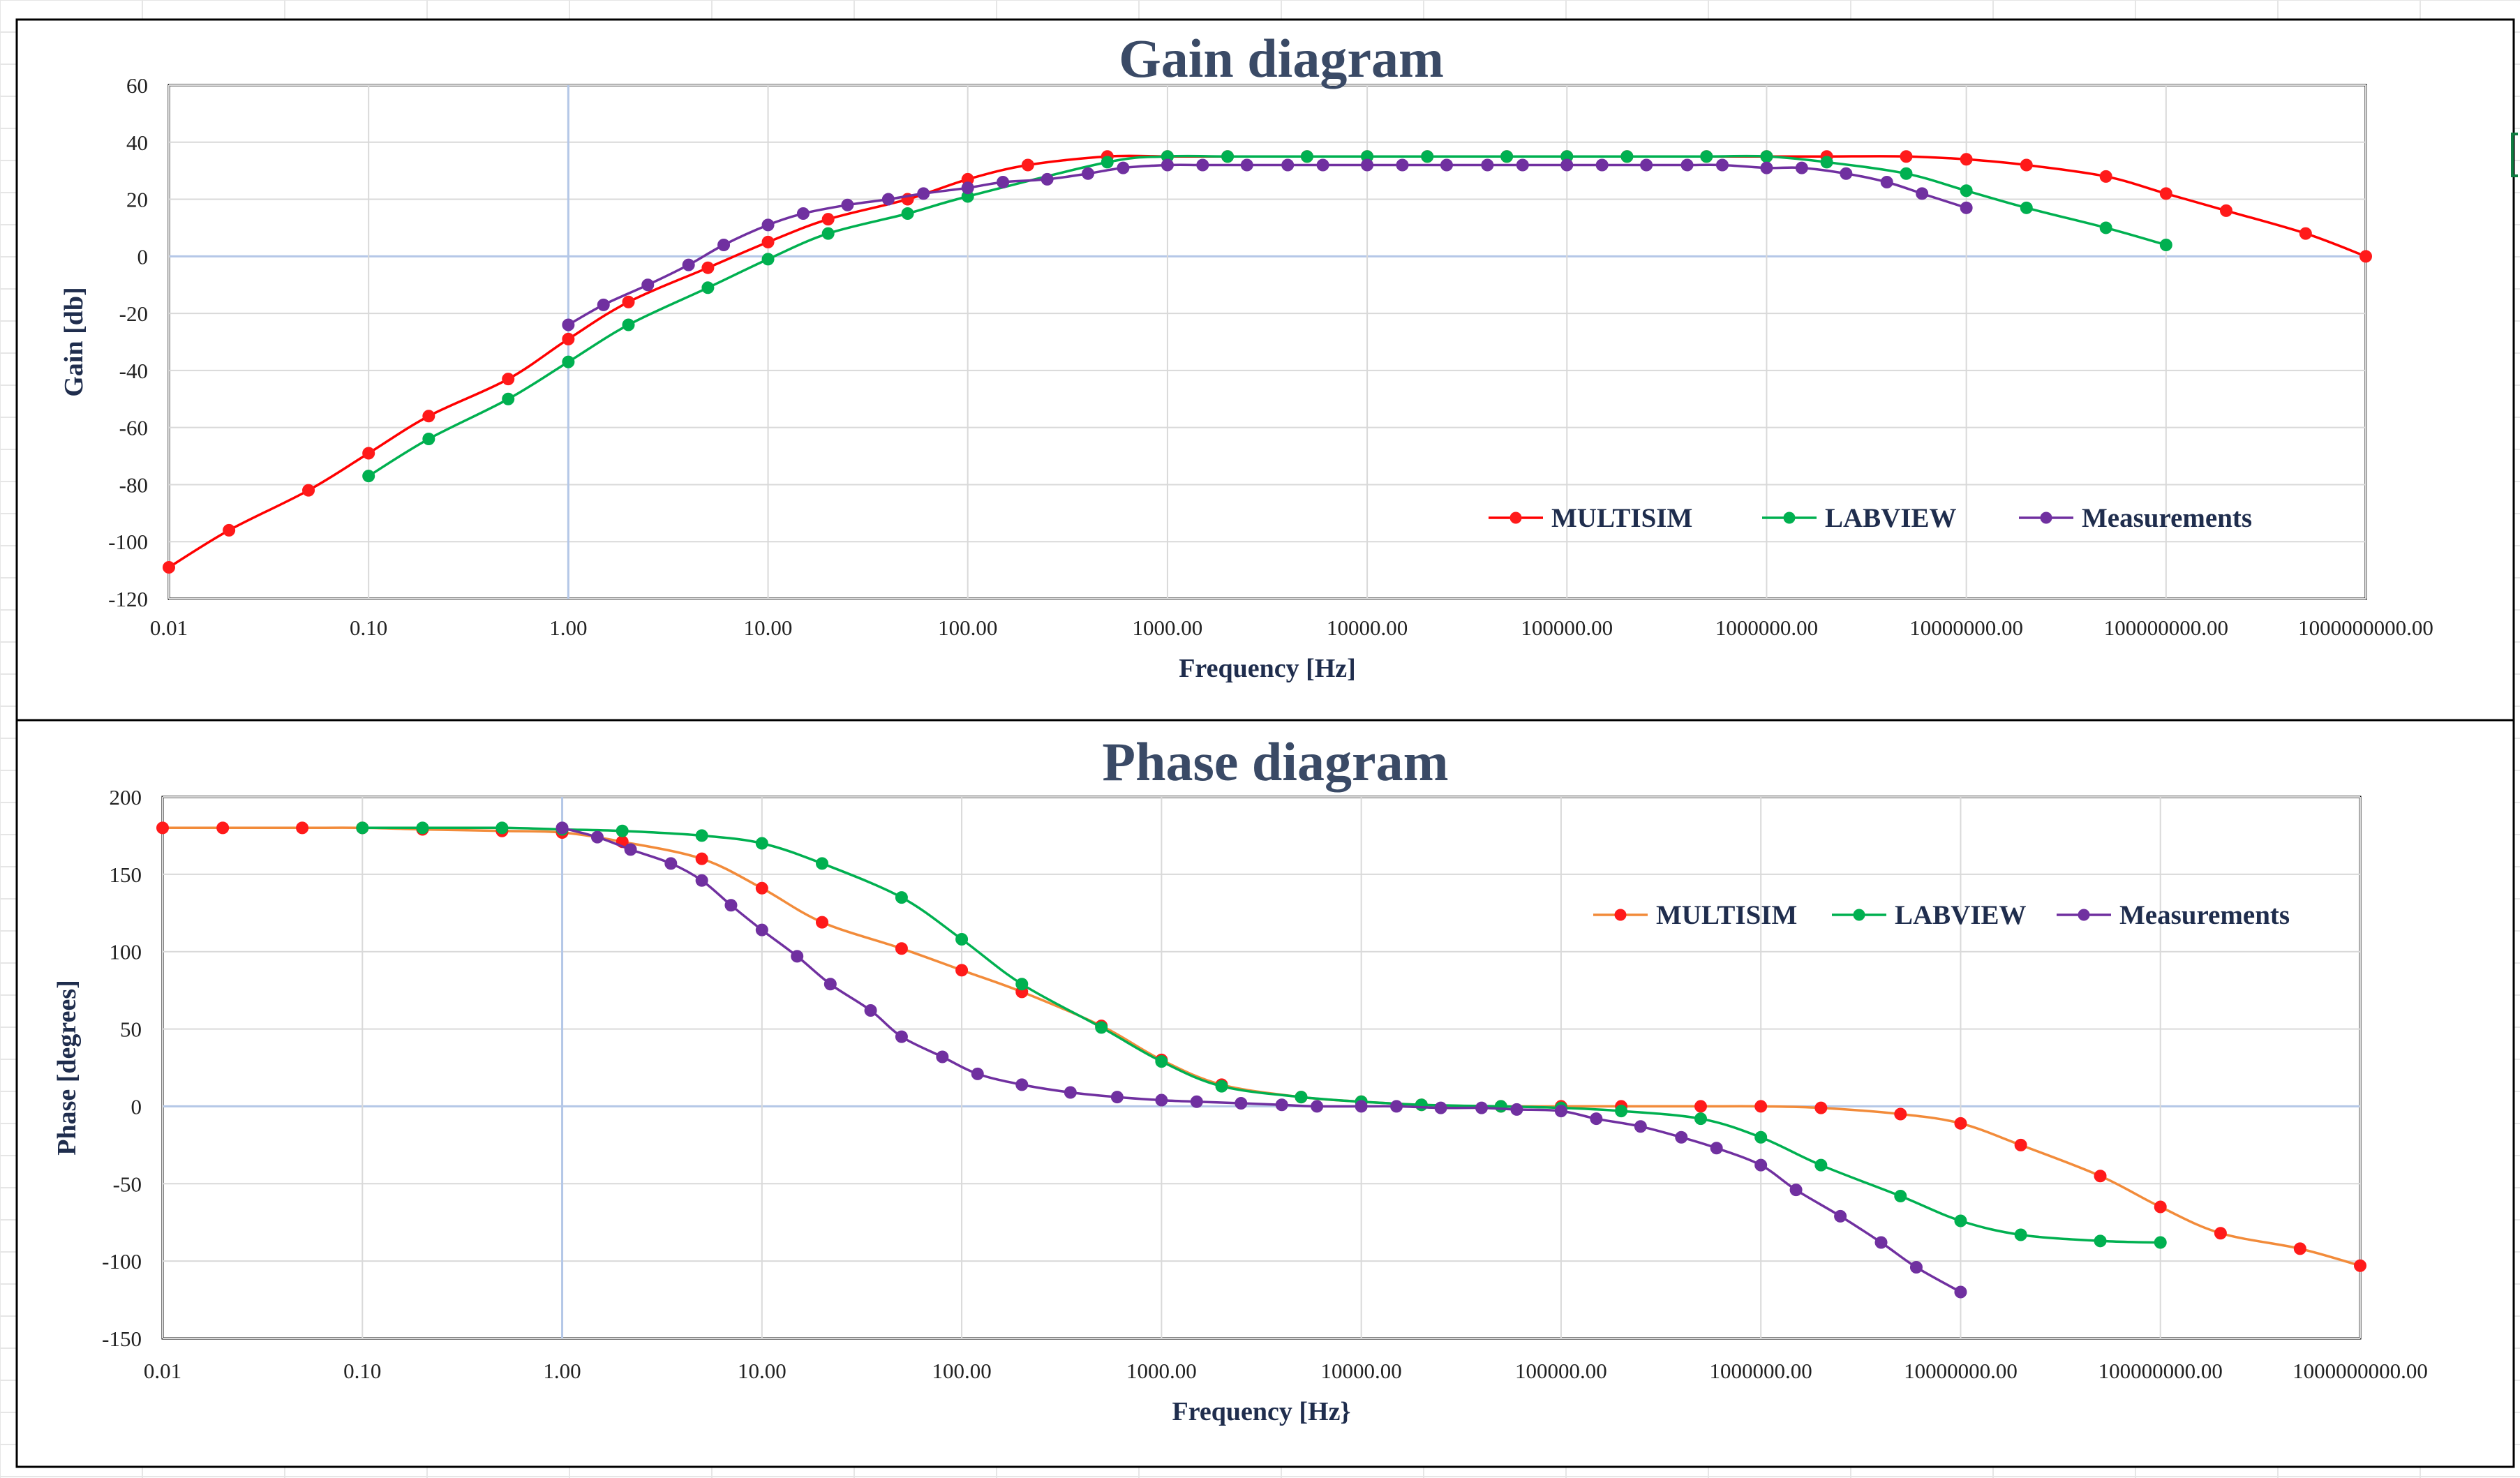  I want to click on y-tick-label: 0, so click(136, 1106).